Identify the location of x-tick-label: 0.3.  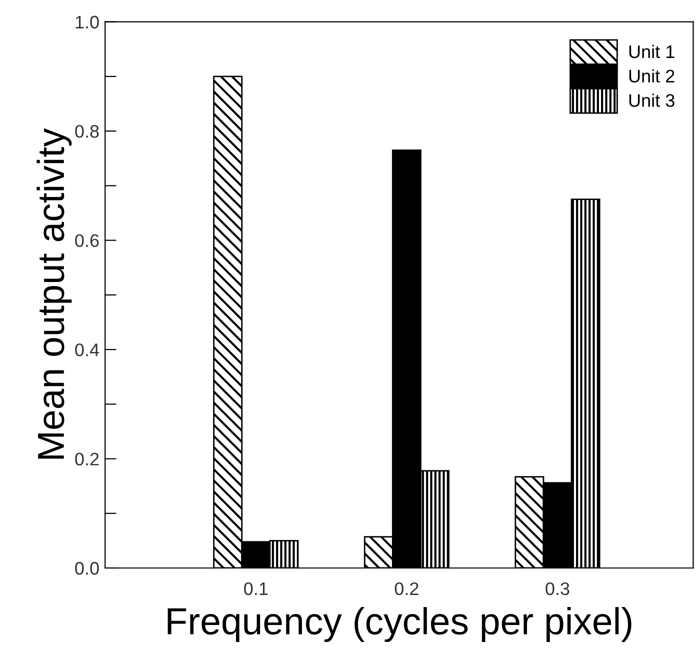
(558, 589).